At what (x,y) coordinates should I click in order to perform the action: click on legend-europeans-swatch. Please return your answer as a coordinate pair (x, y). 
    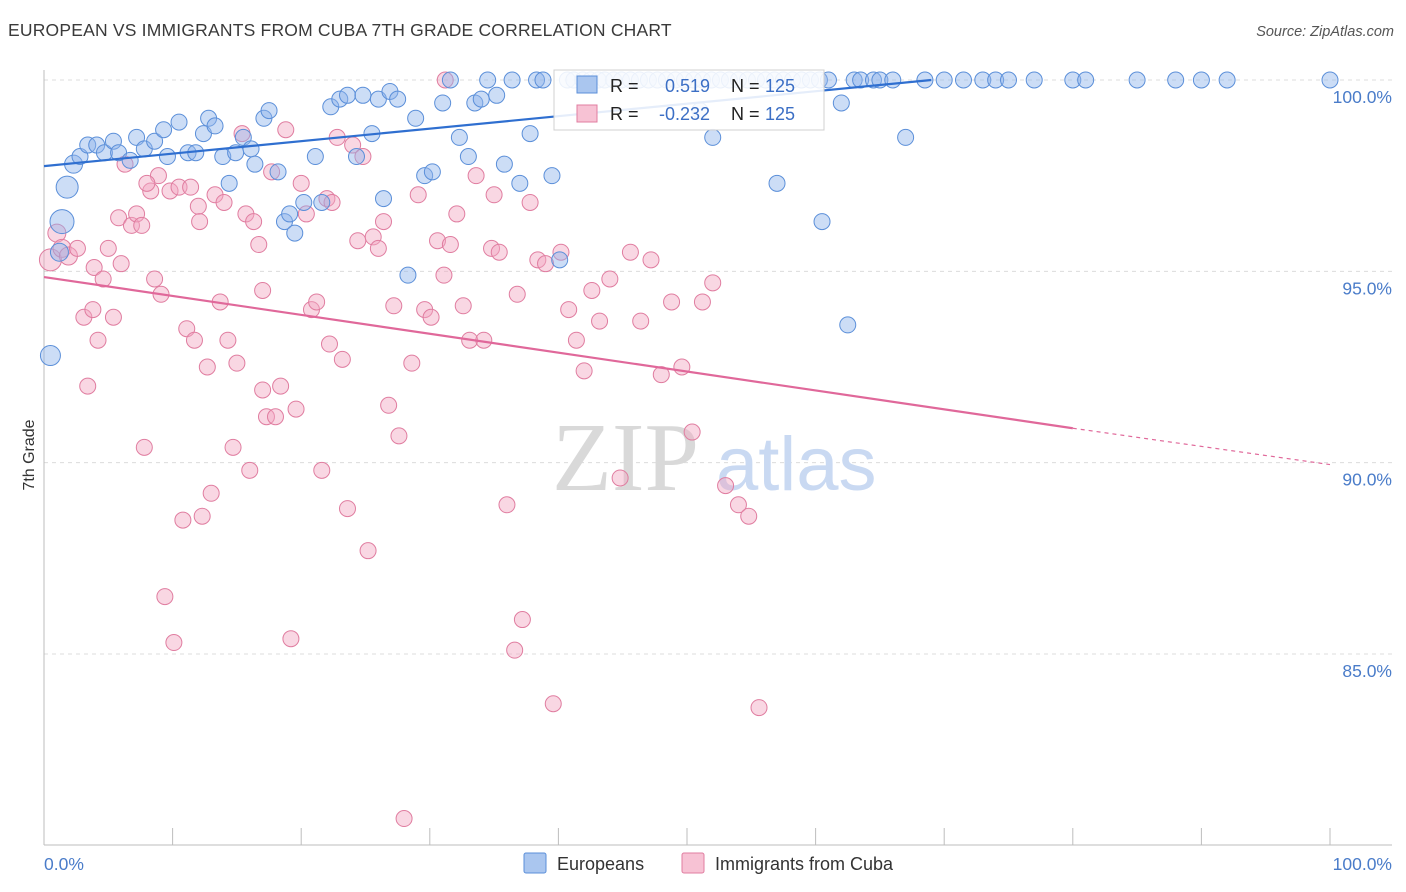
    Looking at the image, I should click on (535, 863).